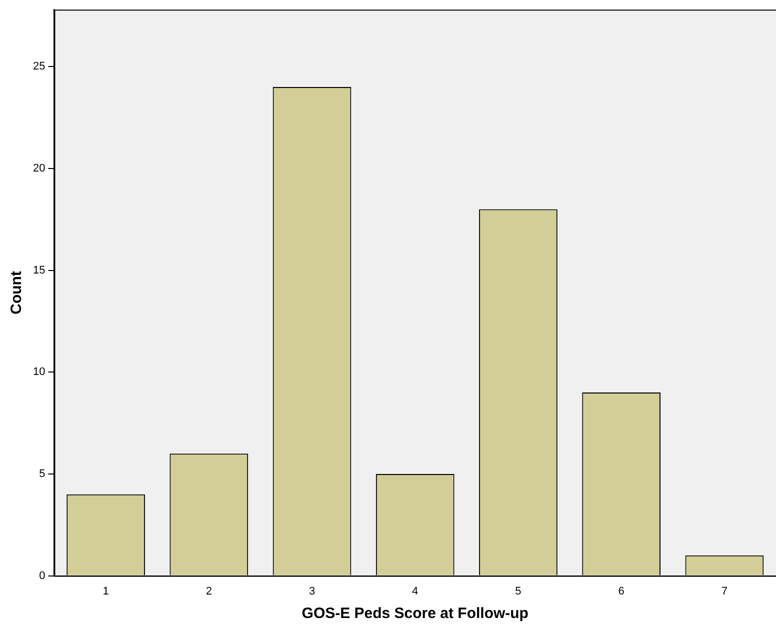 This screenshot has height=633, width=776. What do you see at coordinates (415, 613) in the screenshot?
I see `x-axis-title: GOS-E Peds Score at Follow-up` at bounding box center [415, 613].